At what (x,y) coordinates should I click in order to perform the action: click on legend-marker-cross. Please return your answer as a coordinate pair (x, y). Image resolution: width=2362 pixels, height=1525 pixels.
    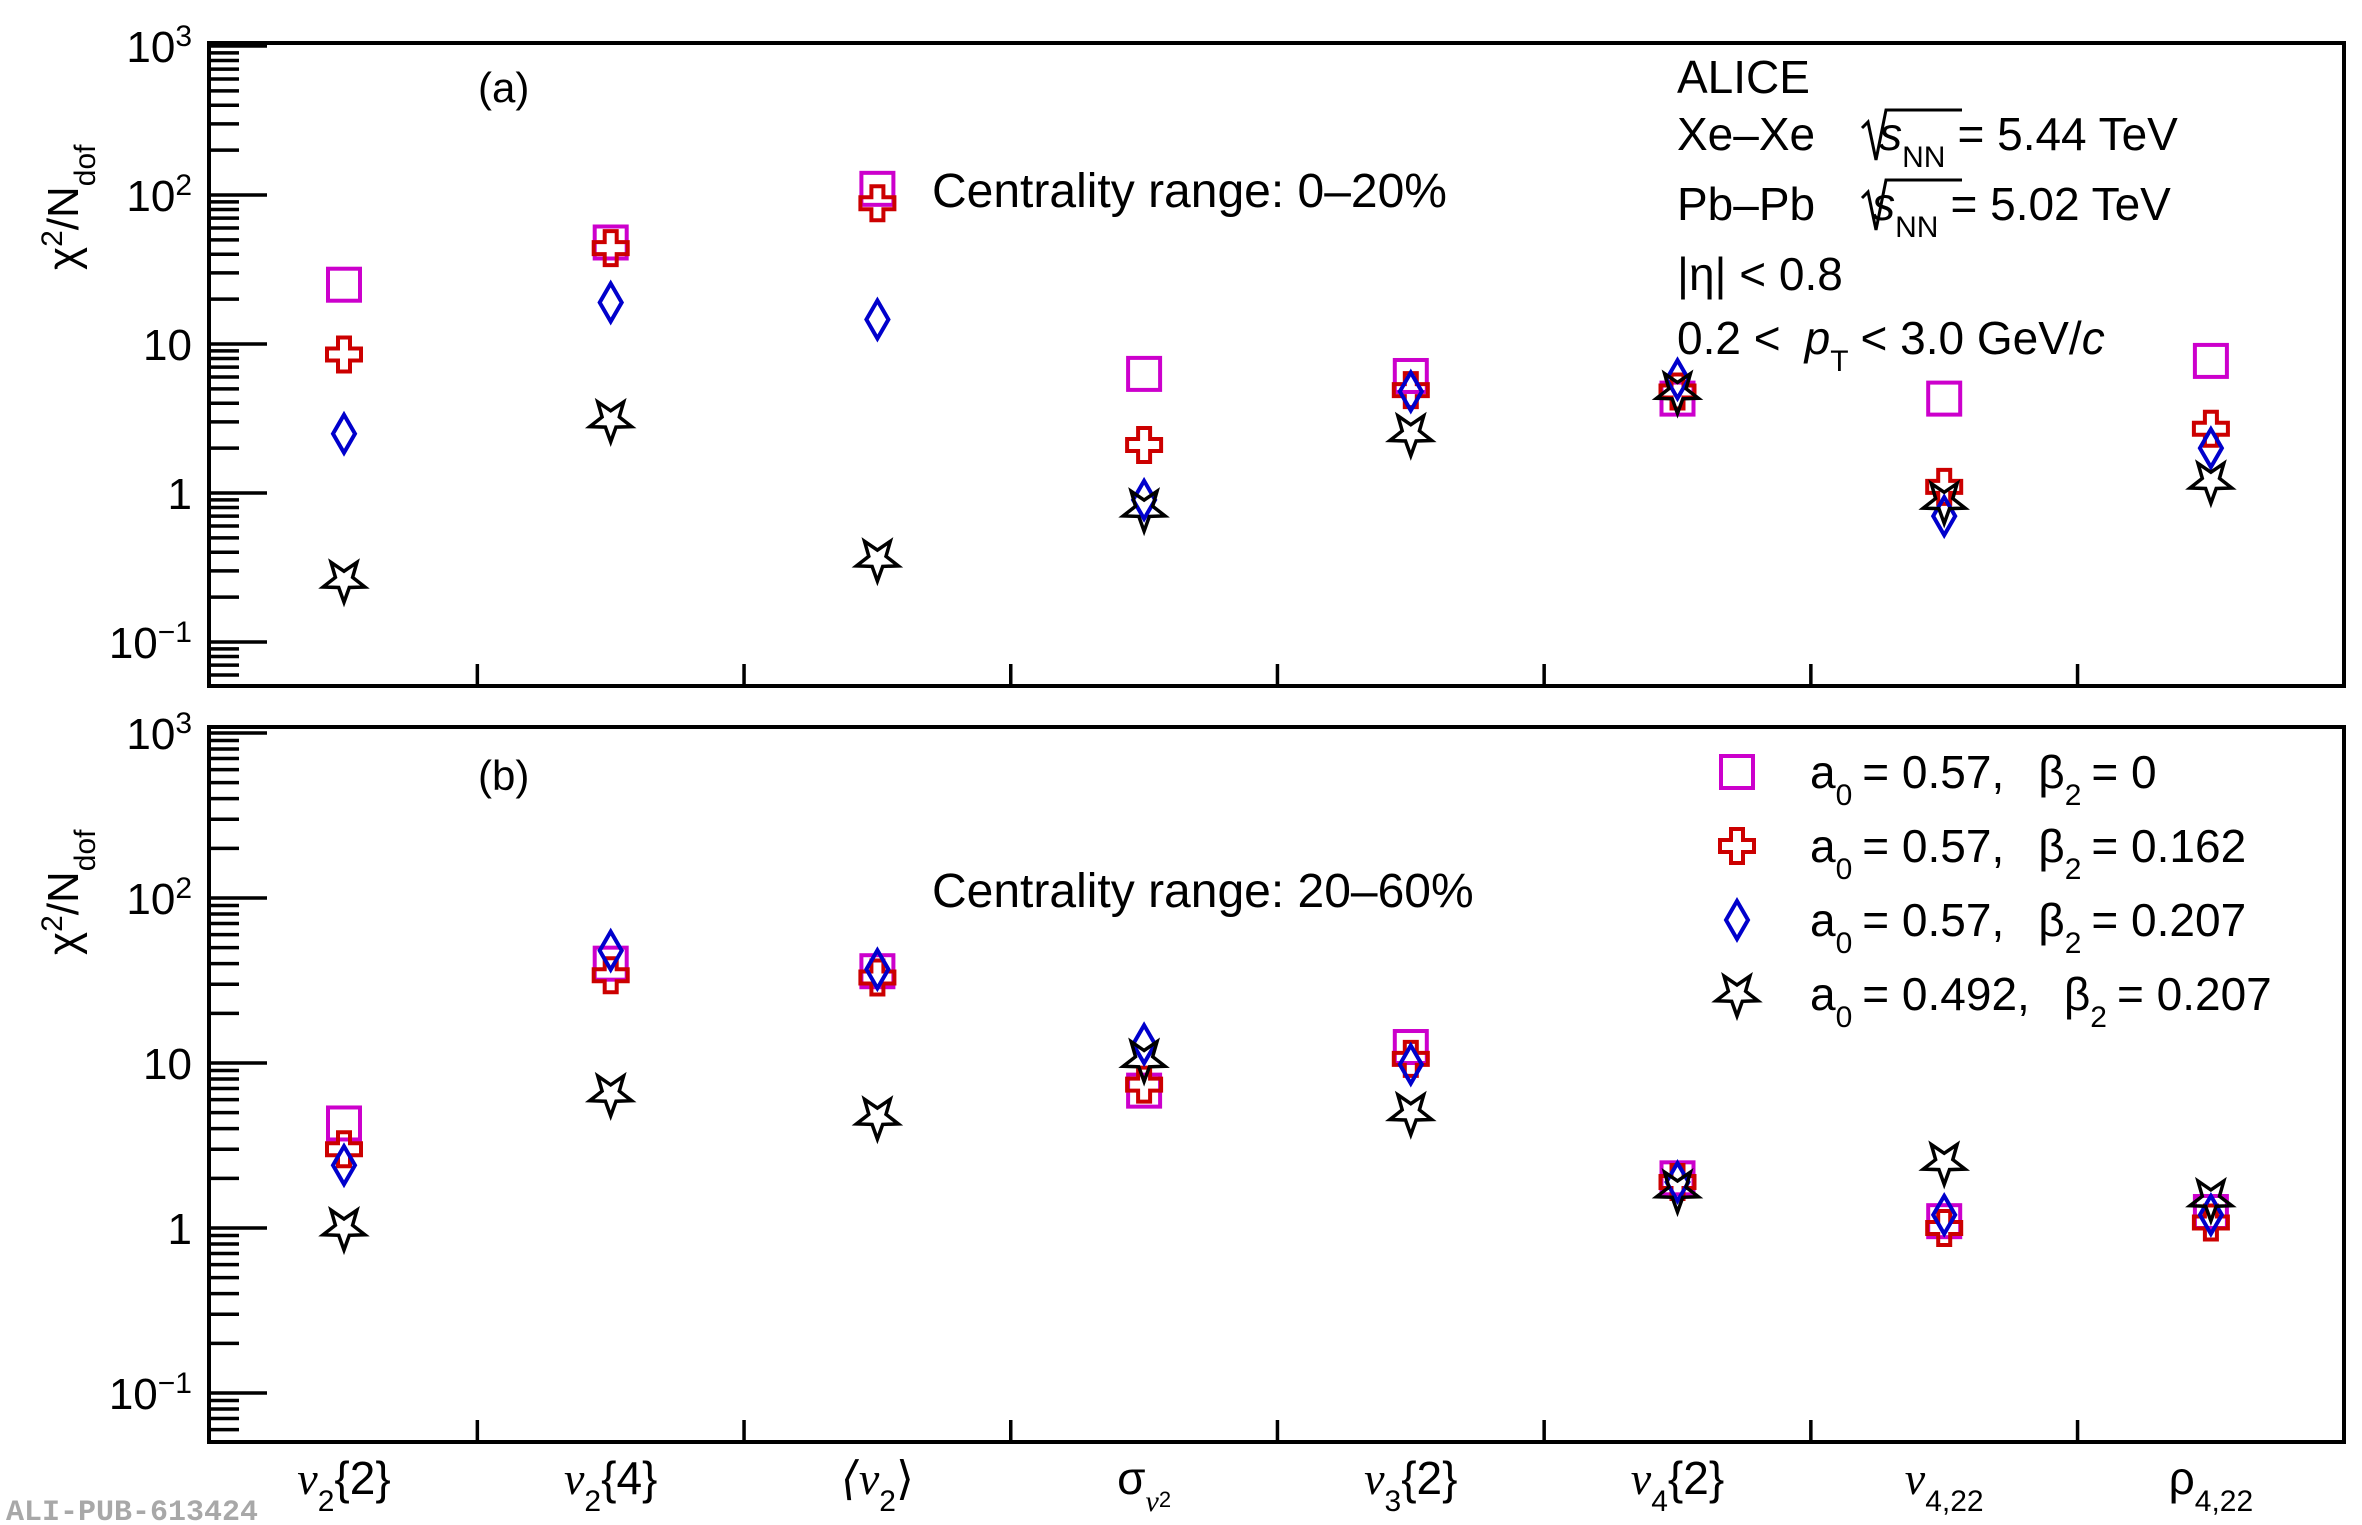
    Looking at the image, I should click on (1737, 846).